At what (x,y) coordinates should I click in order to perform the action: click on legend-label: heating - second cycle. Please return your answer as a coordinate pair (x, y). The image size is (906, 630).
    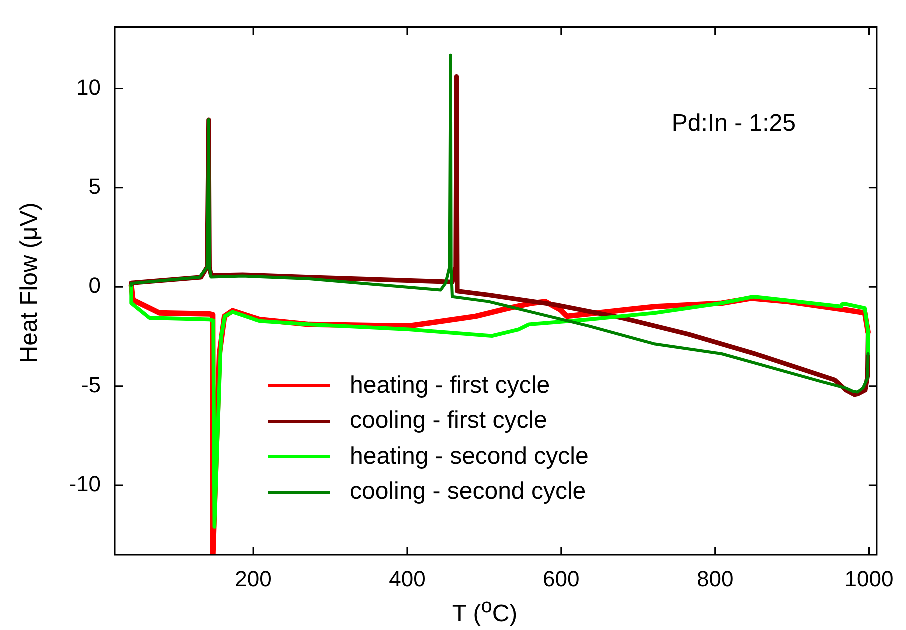
    Looking at the image, I should click on (469, 456).